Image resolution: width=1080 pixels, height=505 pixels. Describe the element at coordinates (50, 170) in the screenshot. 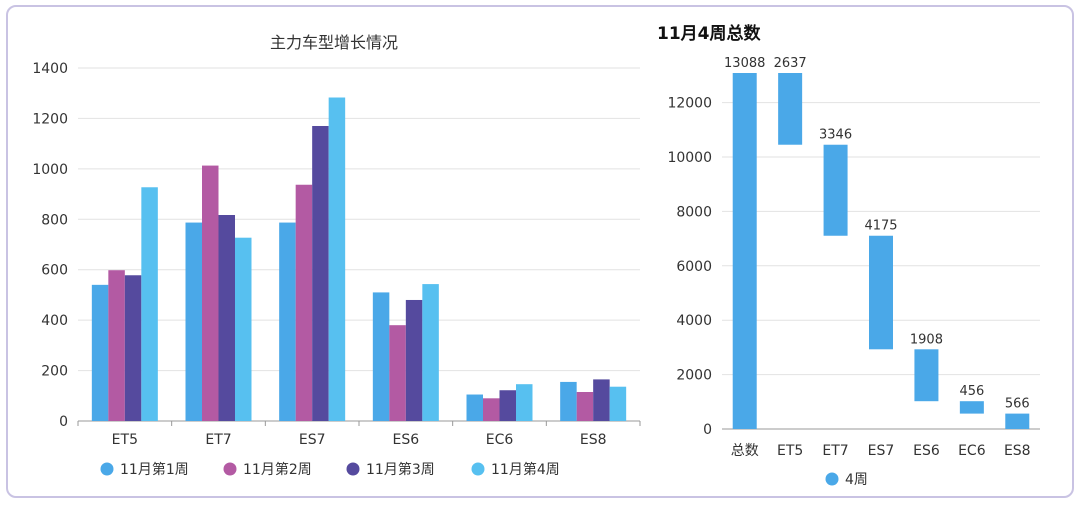

I see `y-tick-label: 1000` at that location.